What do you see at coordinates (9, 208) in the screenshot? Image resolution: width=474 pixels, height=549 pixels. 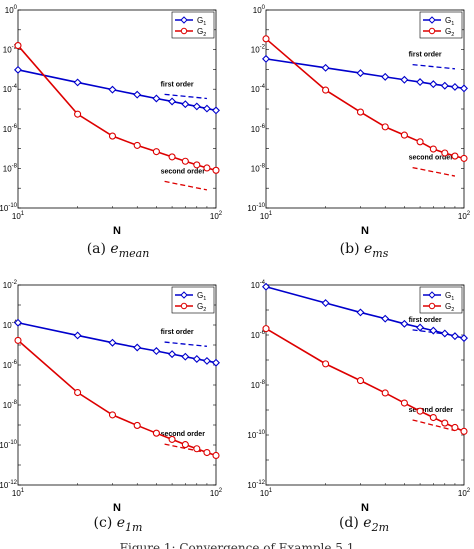 I see `y-tick-label: 10⁻¹⁰` at bounding box center [9, 208].